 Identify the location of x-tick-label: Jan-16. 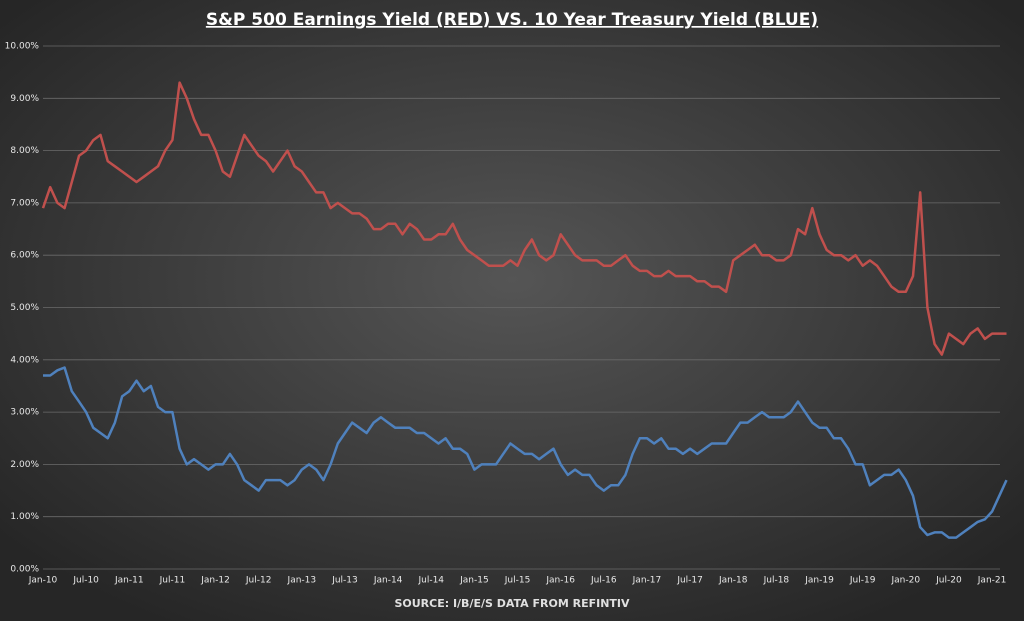
(560, 581).